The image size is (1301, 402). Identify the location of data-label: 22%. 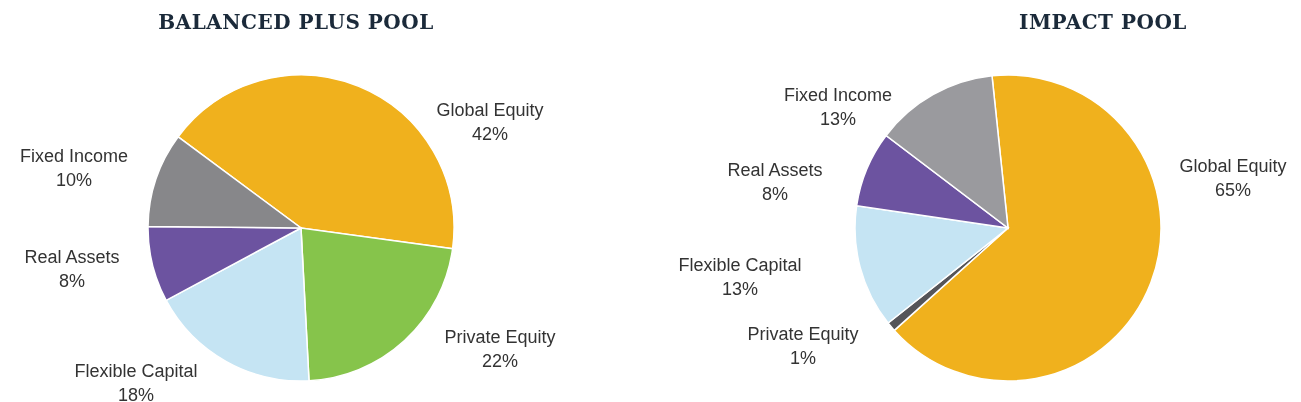
(500, 361).